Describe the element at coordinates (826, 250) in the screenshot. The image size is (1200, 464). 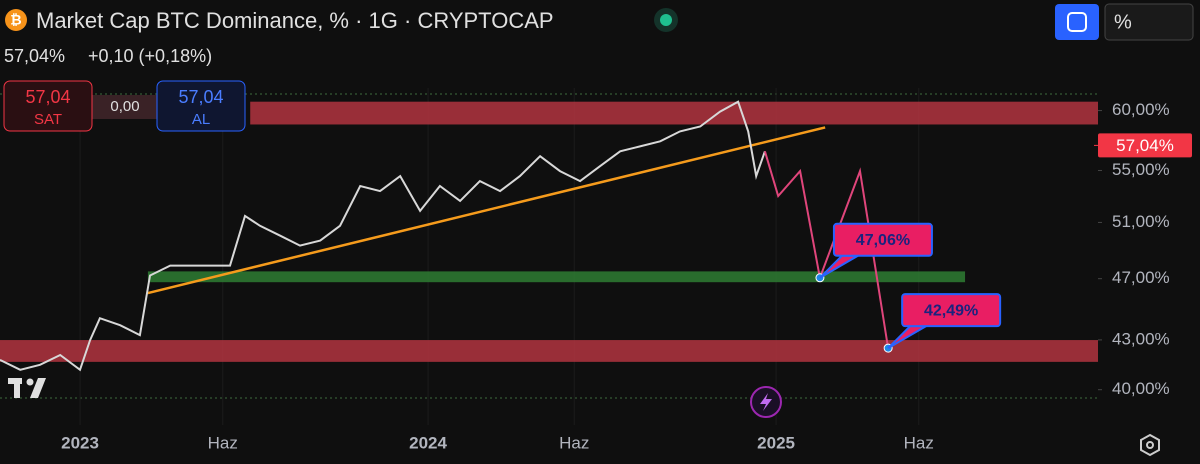
I see `price-line` at that location.